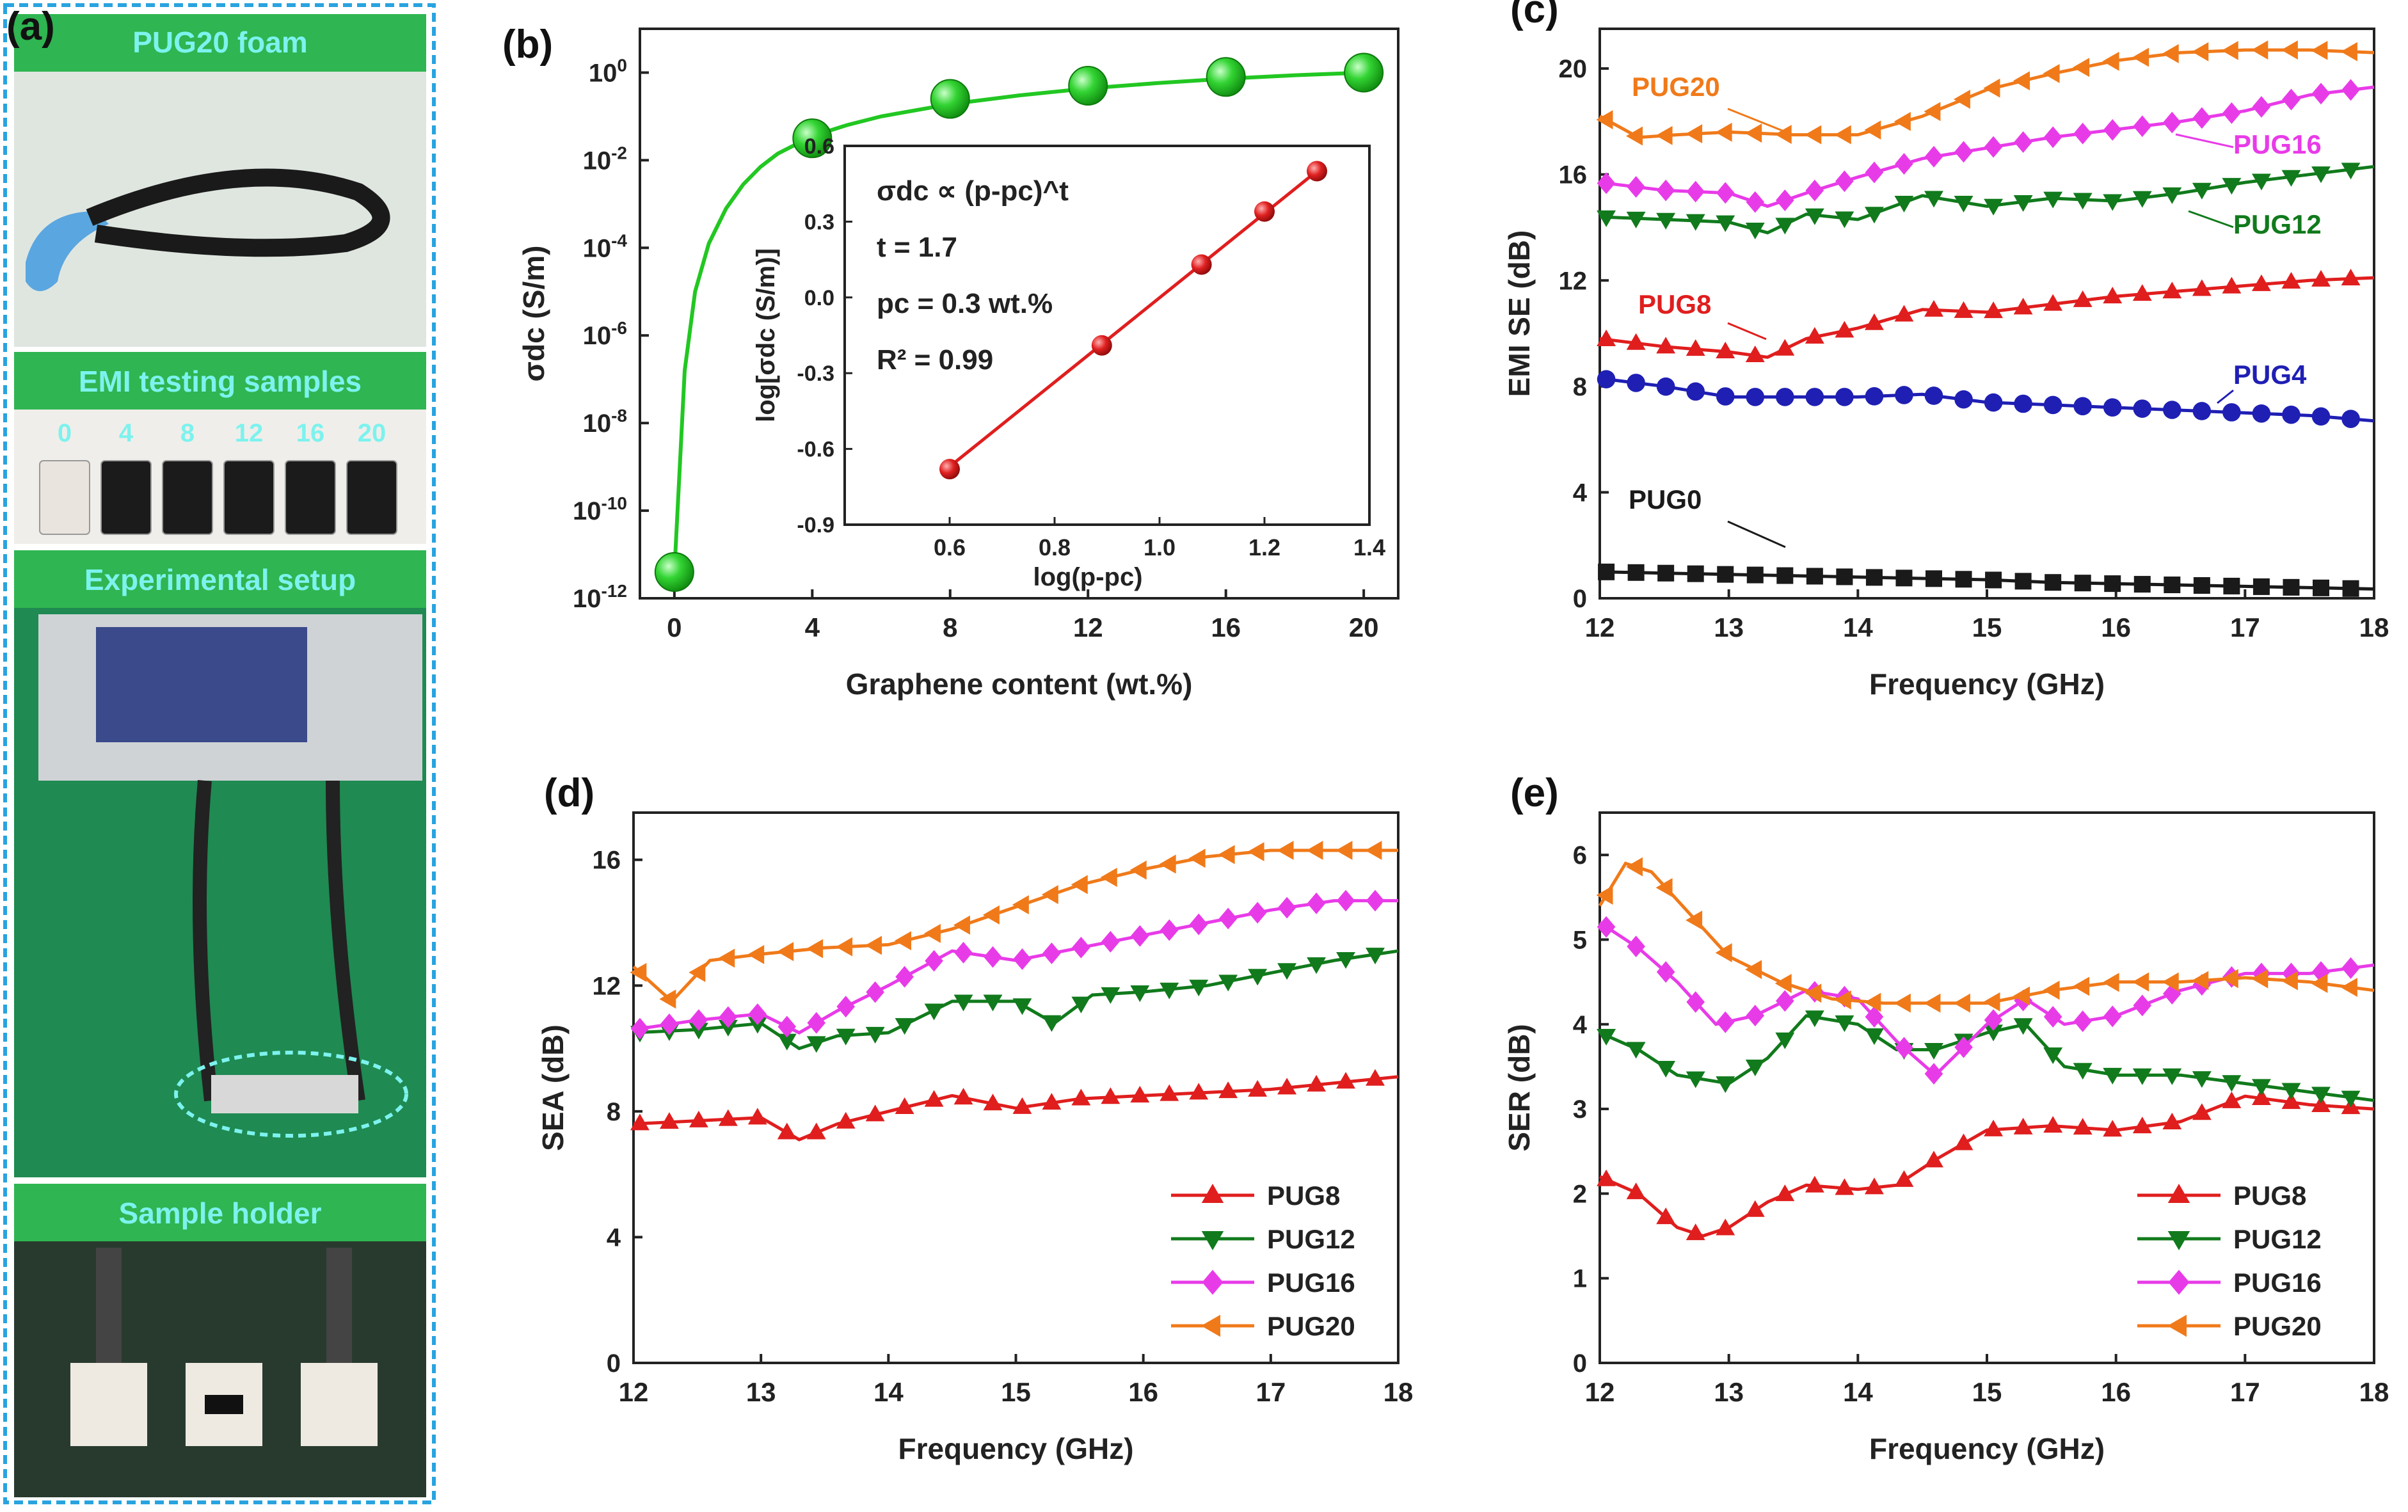  Describe the element at coordinates (1015, 926) in the screenshot. I see `series-line-pug20` at that location.